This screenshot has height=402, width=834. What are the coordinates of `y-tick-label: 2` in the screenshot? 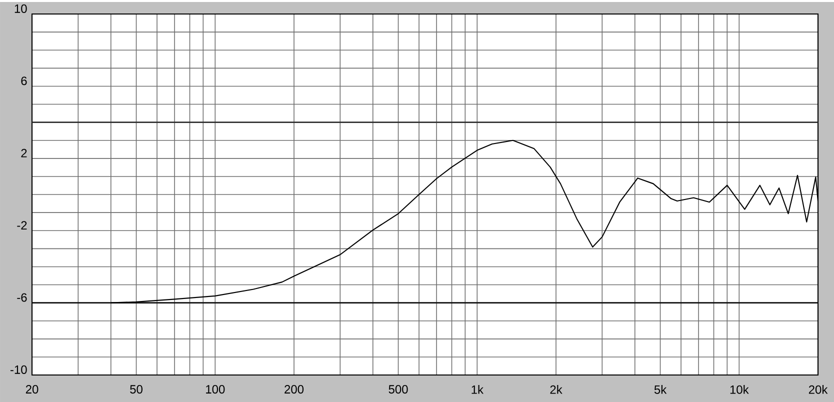 It's located at (24, 153).